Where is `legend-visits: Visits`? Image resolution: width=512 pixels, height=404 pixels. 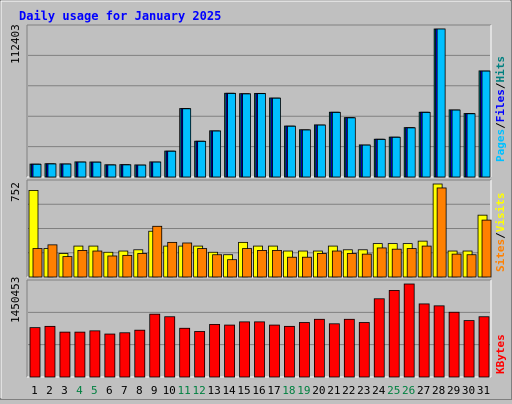 legend-visits: Visits is located at coordinates (500, 213).